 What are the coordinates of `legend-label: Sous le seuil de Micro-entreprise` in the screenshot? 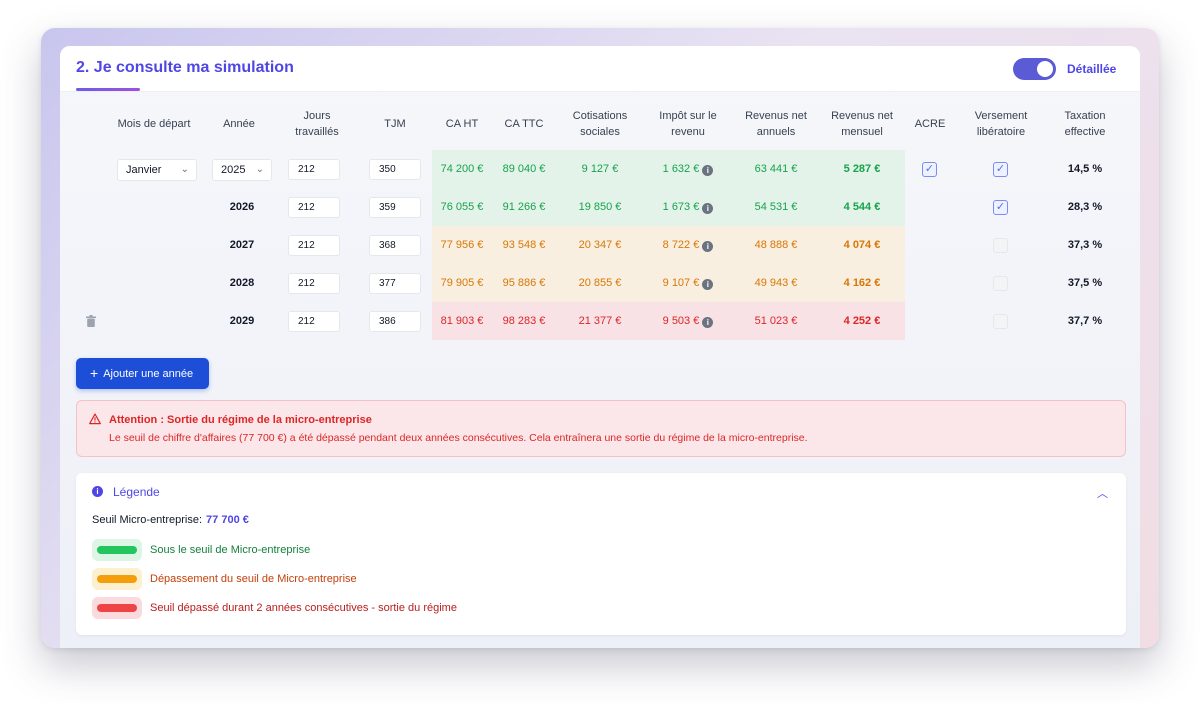 It's located at (230, 550).